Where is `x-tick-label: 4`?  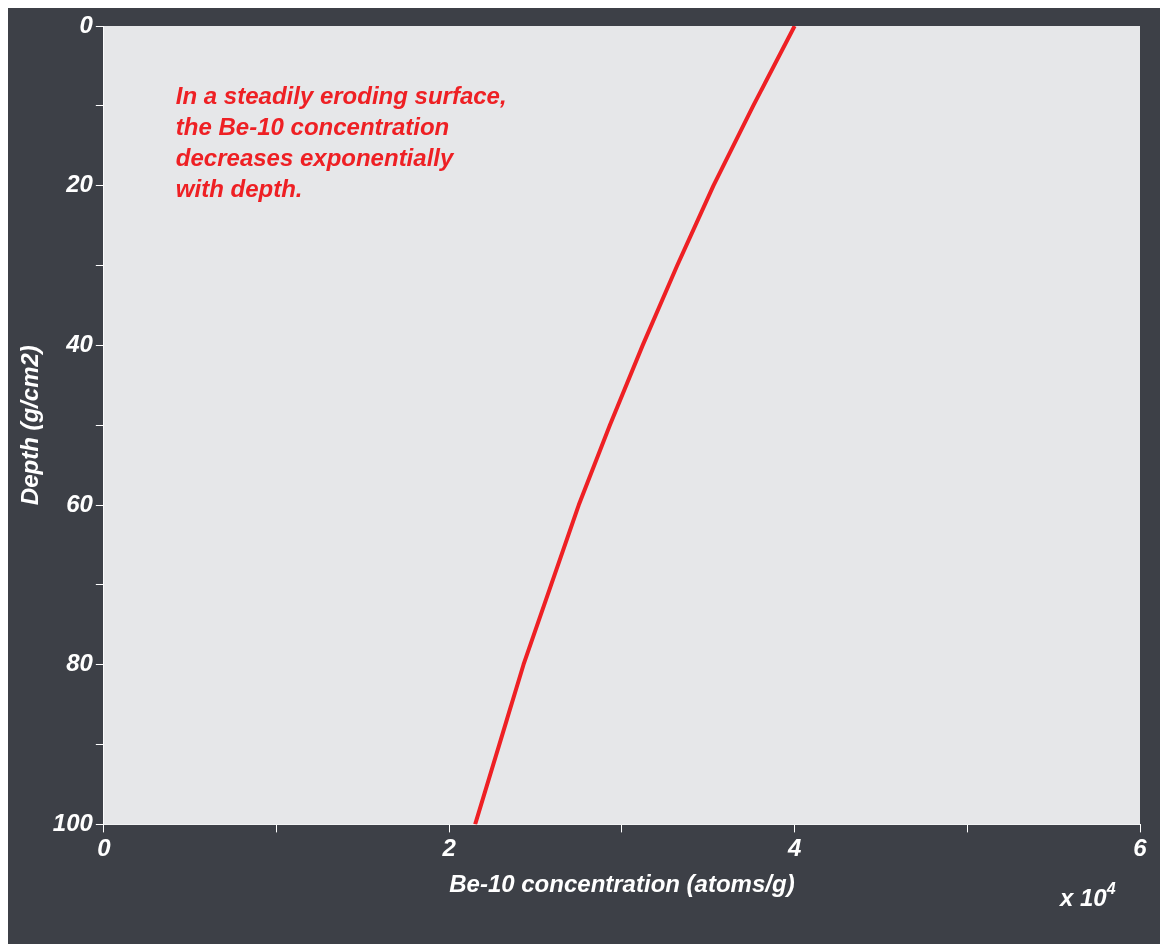 x-tick-label: 4 is located at coordinates (794, 848).